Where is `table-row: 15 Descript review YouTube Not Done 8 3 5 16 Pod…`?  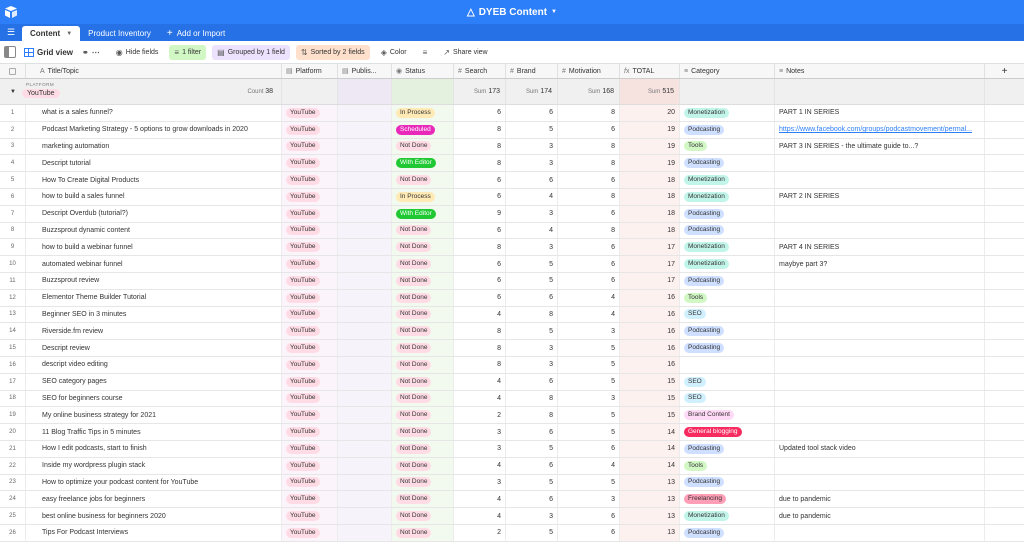
table-row: 15 Descript review YouTube Not Done 8 3 5 16 Pod… is located at coordinates (512, 348).